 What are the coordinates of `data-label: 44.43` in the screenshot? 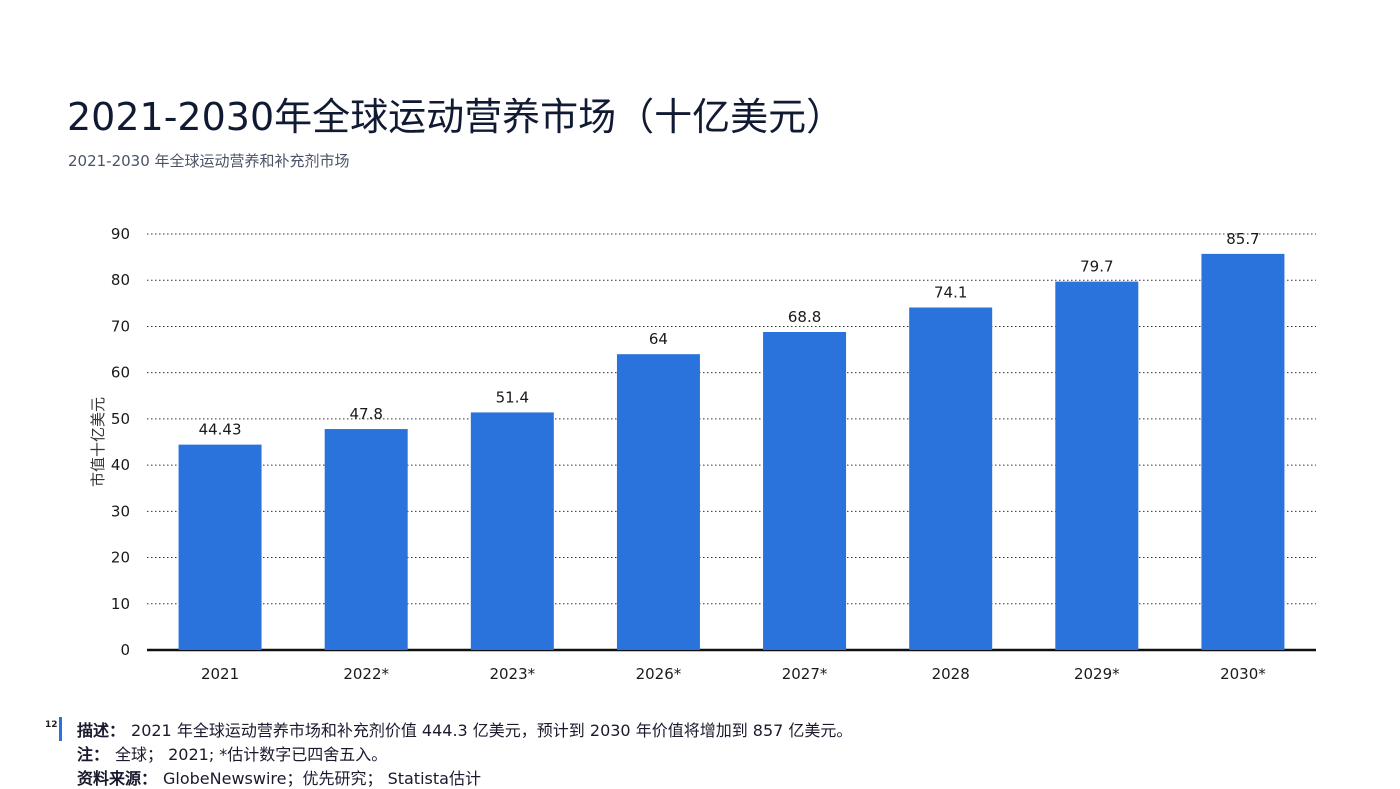 It's located at (220, 430).